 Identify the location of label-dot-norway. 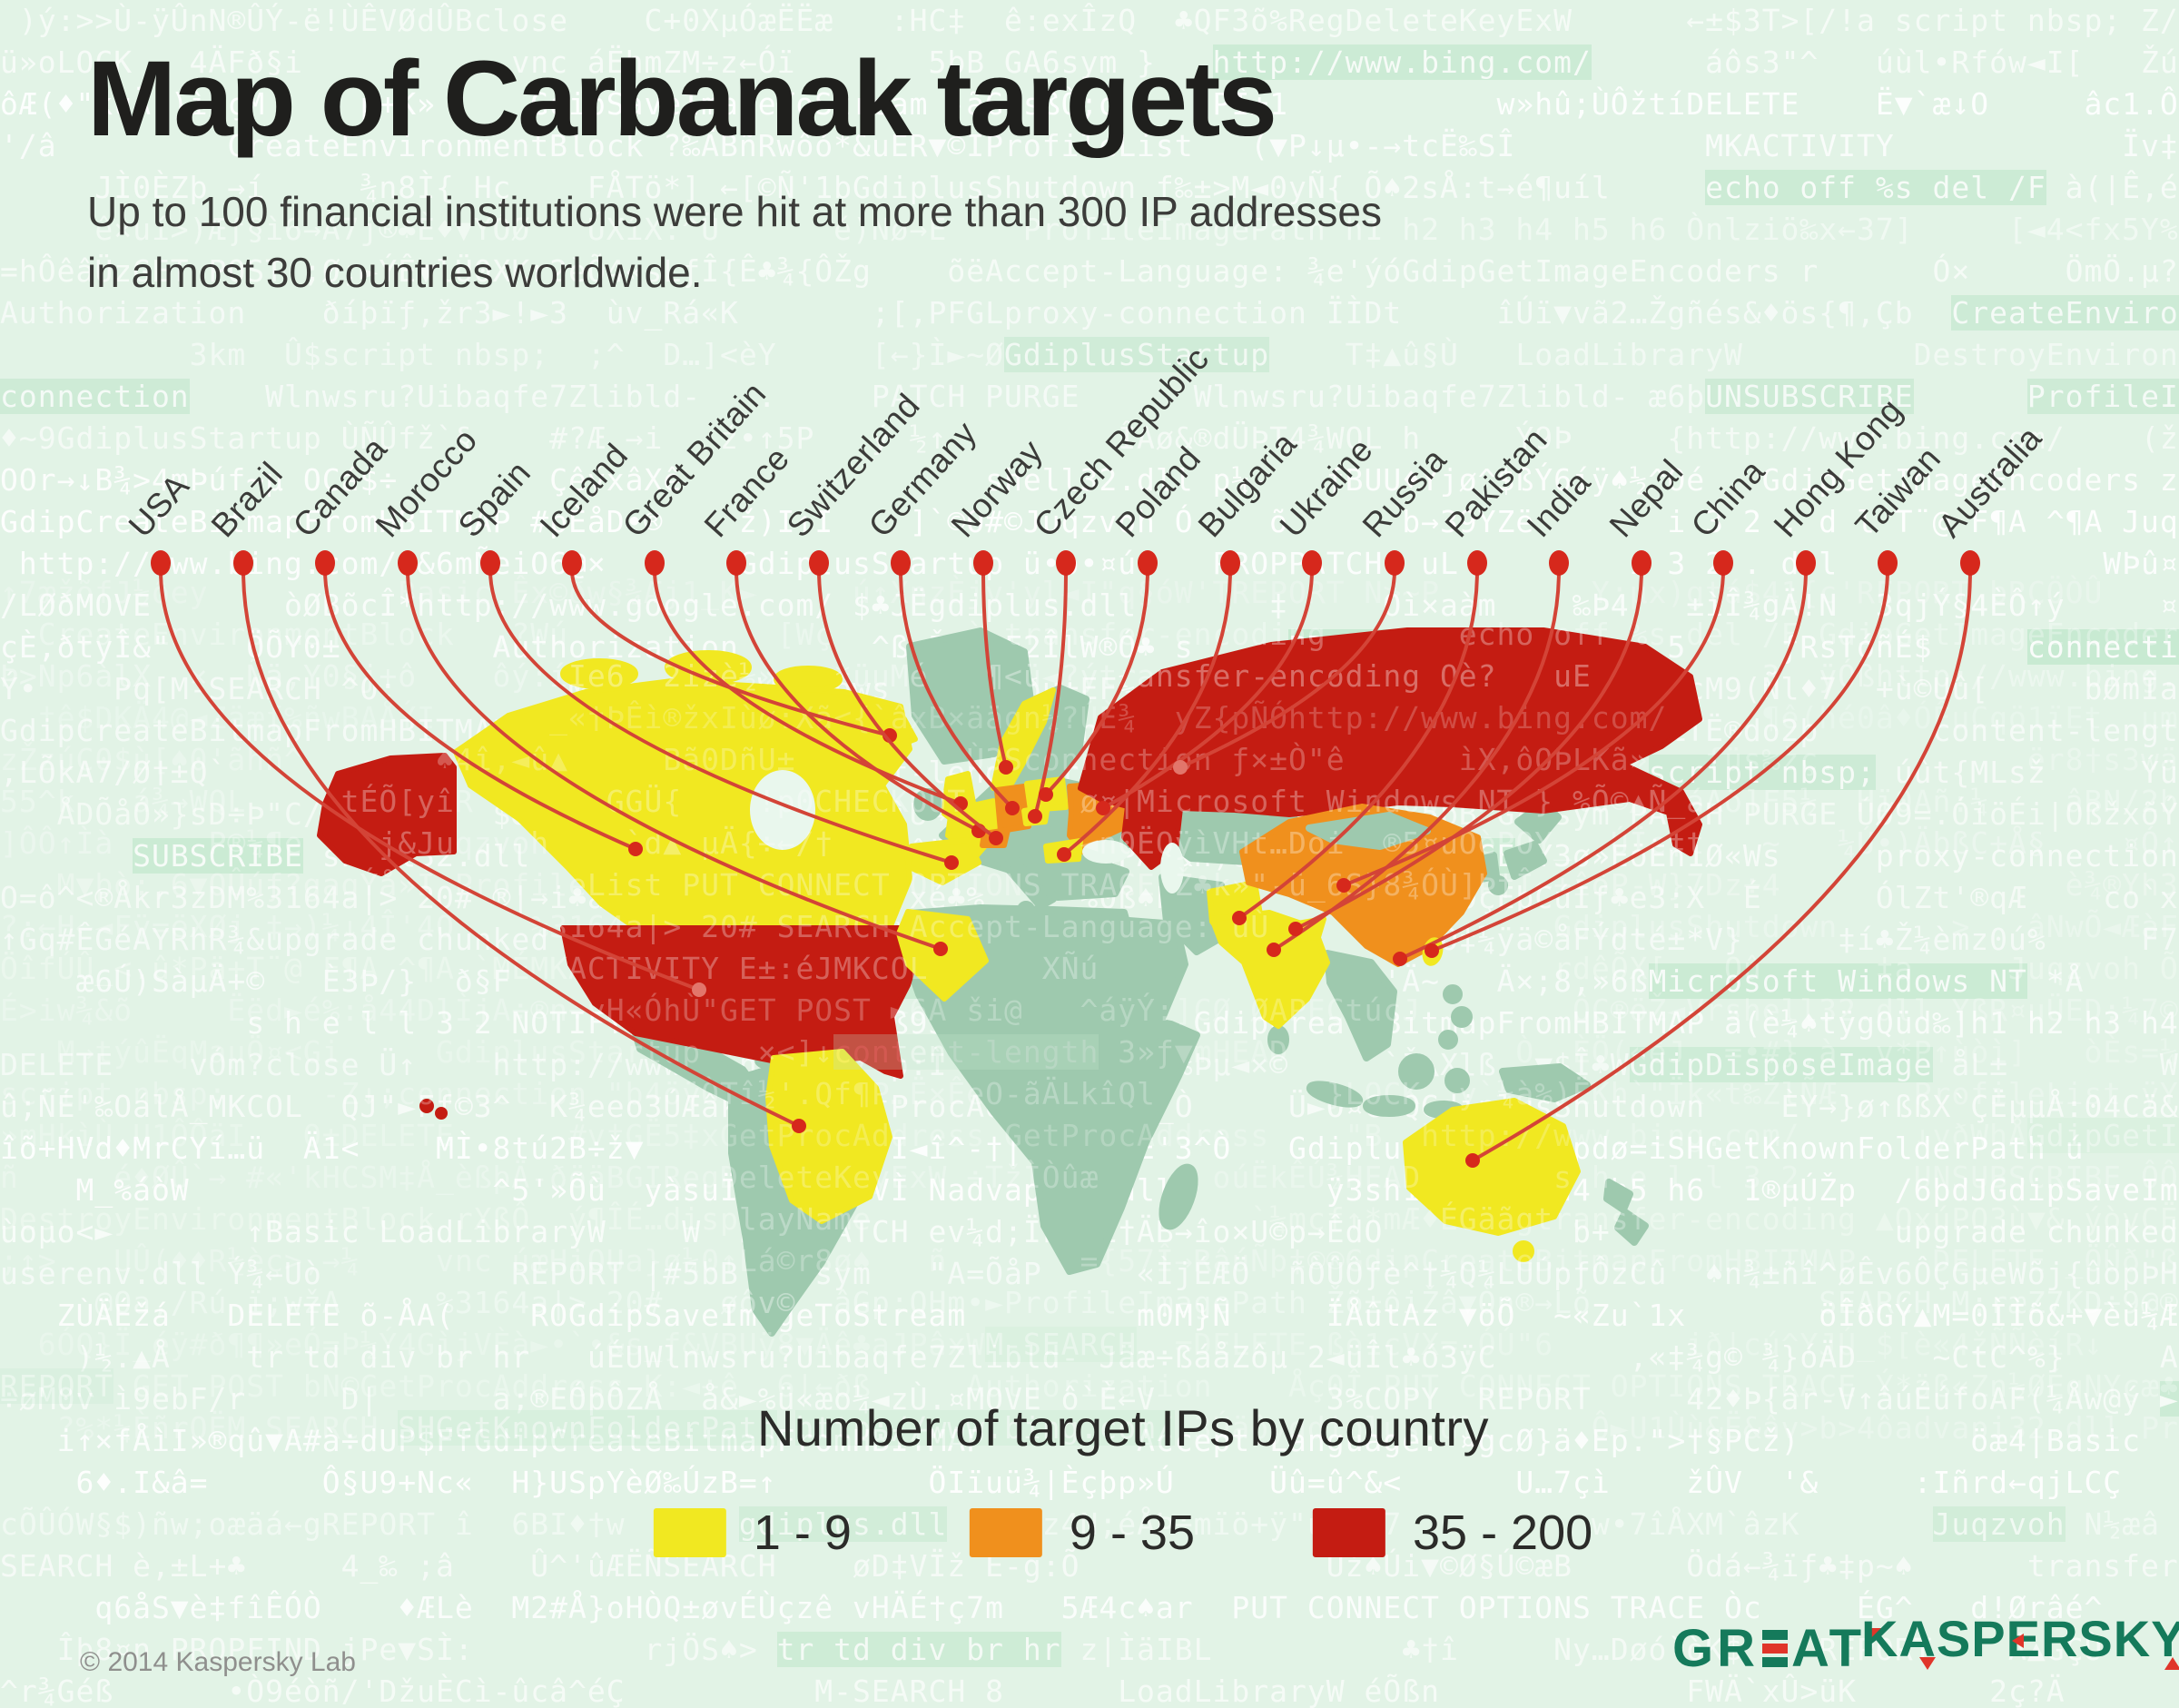
(983, 563).